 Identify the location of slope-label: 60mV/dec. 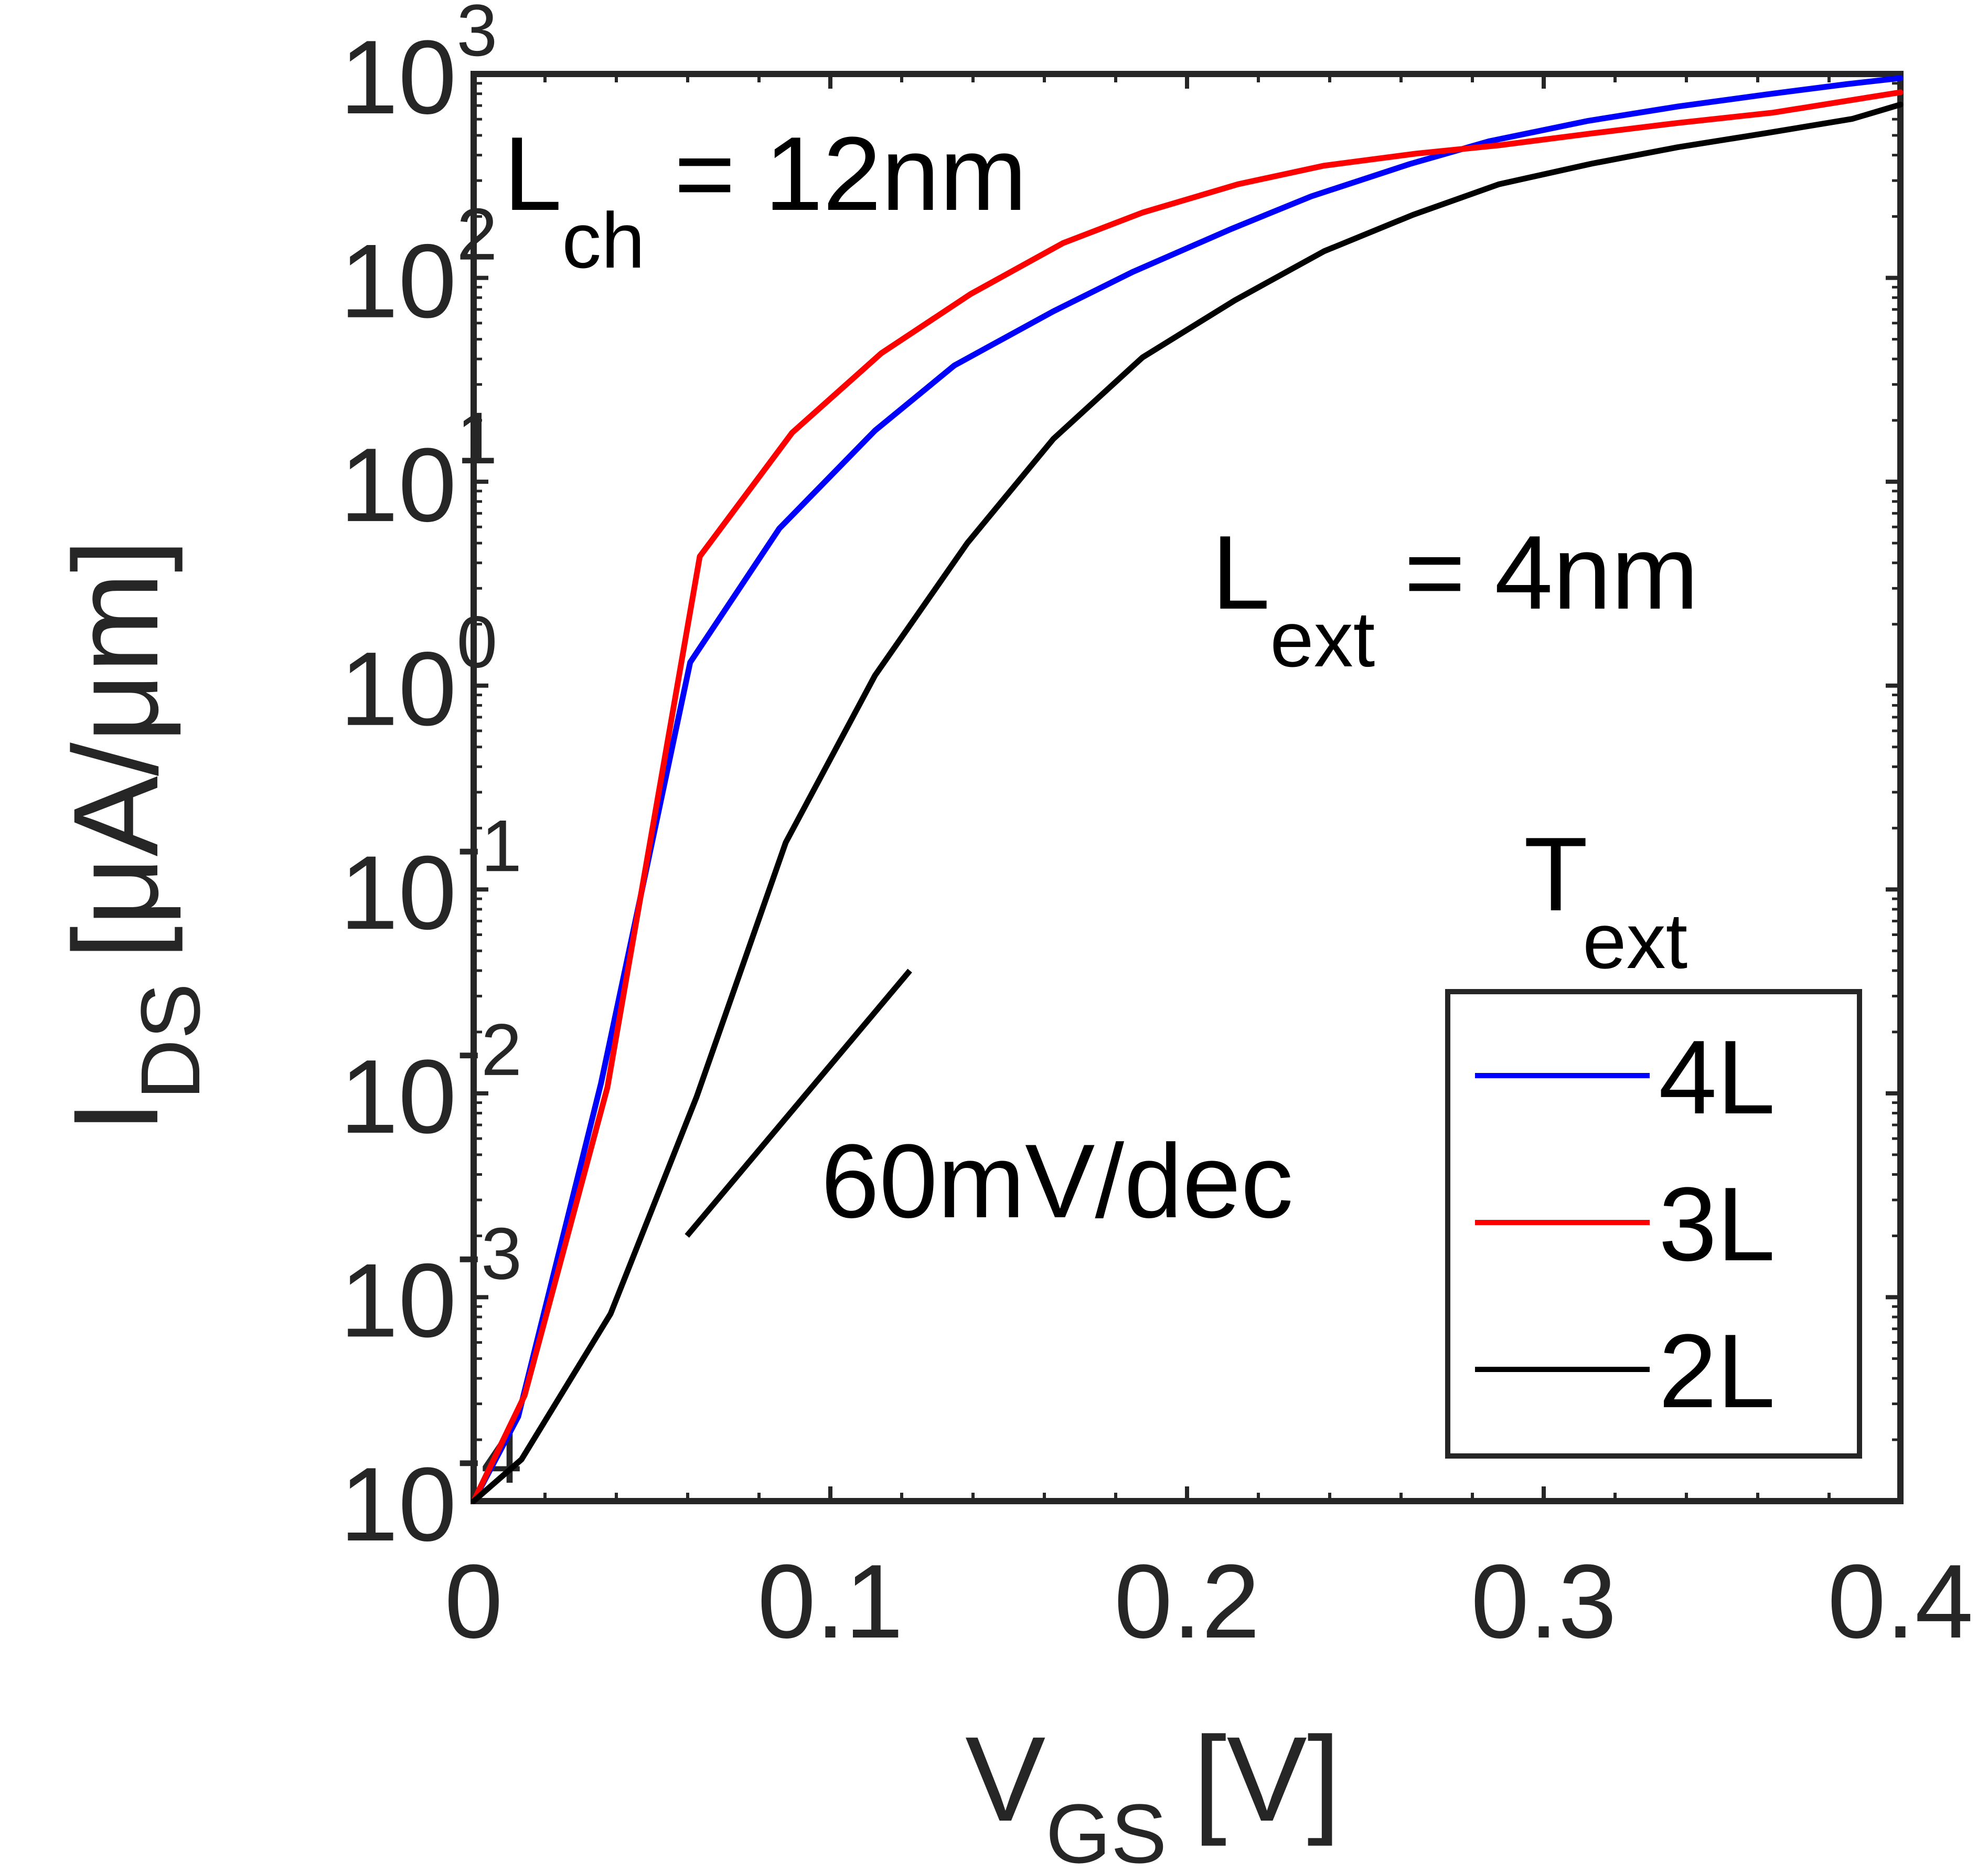
(1057, 1181).